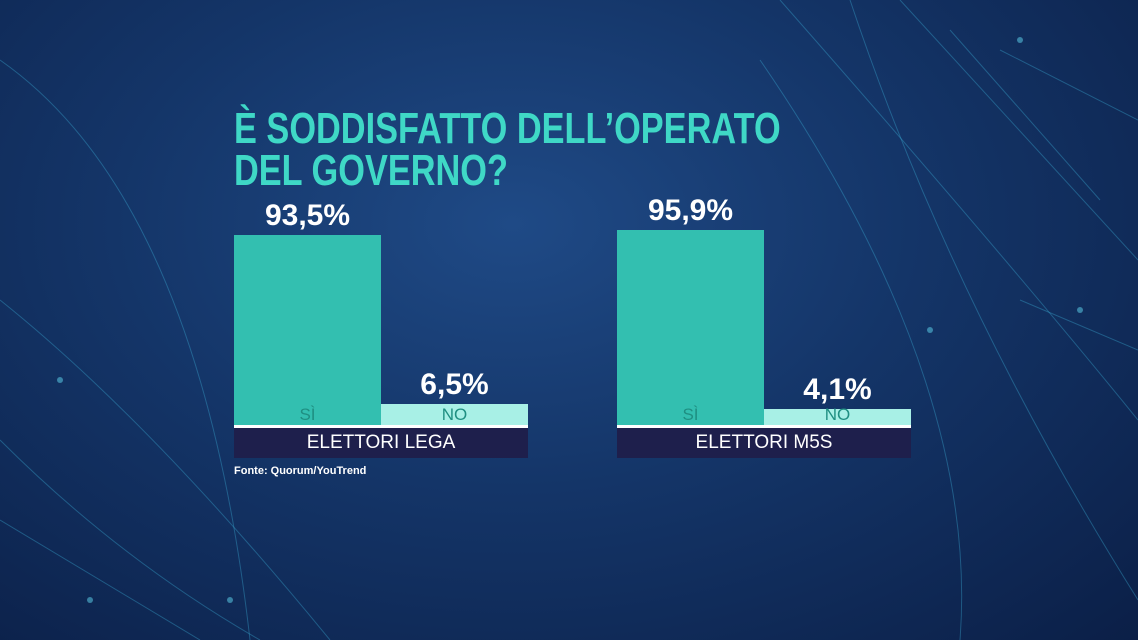  I want to click on data-label: 93,5%, so click(307, 215).